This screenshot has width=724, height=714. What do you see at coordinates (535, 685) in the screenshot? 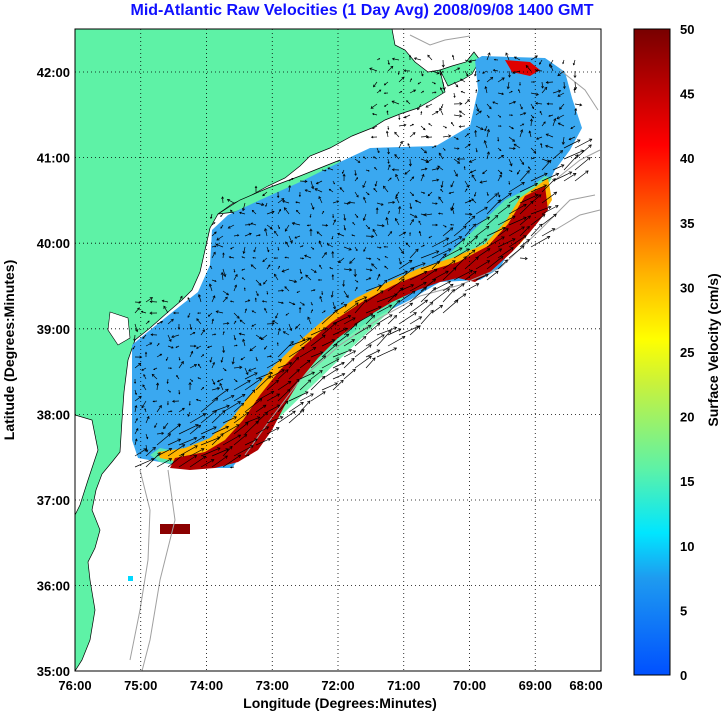
I see `lon-tick: 69:00` at bounding box center [535, 685].